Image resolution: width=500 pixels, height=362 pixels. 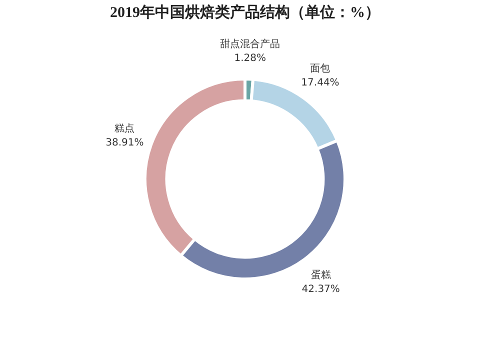 I want to click on data-label: 42.37%, so click(x=321, y=290).